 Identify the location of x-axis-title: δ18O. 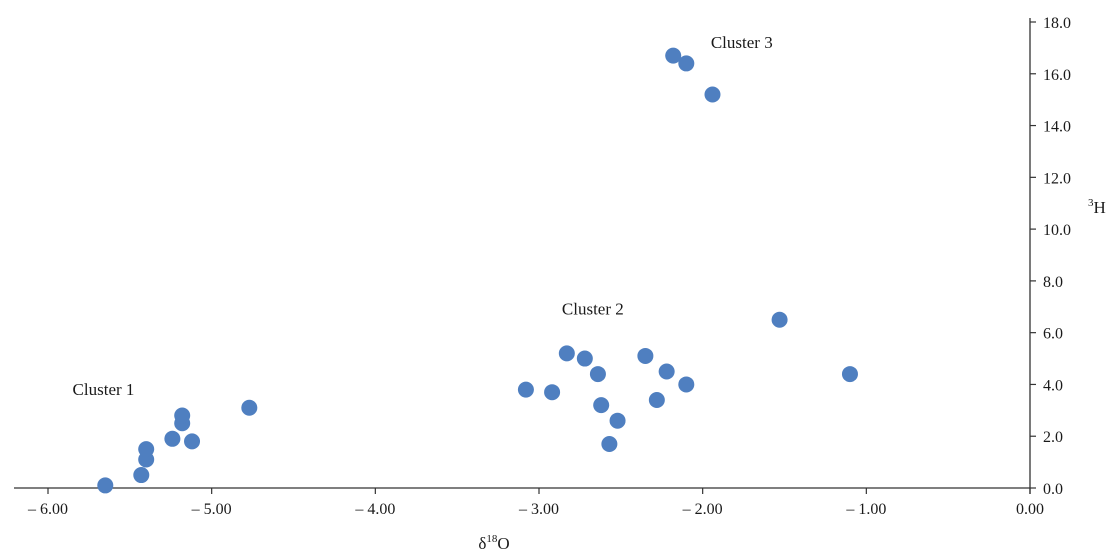
(493, 543).